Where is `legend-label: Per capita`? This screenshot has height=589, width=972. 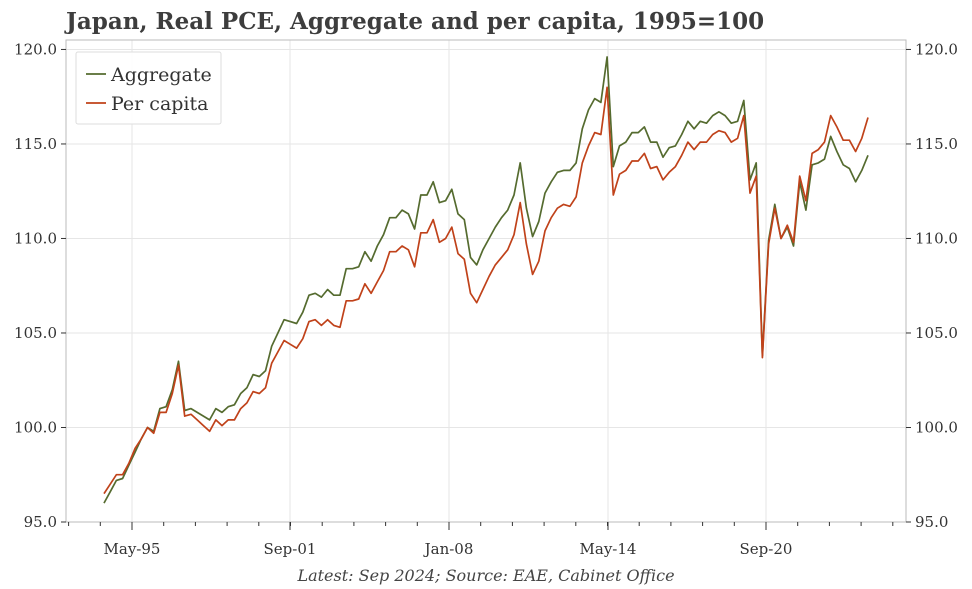
legend-label: Per capita is located at coordinates (159, 104).